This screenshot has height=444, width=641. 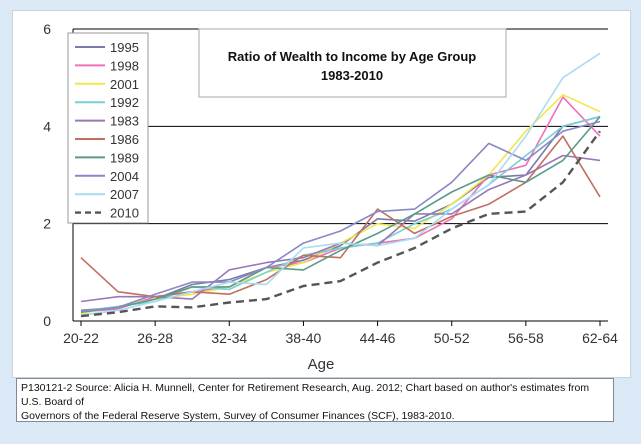 I want to click on y-tick-label: 2, so click(x=47, y=224).